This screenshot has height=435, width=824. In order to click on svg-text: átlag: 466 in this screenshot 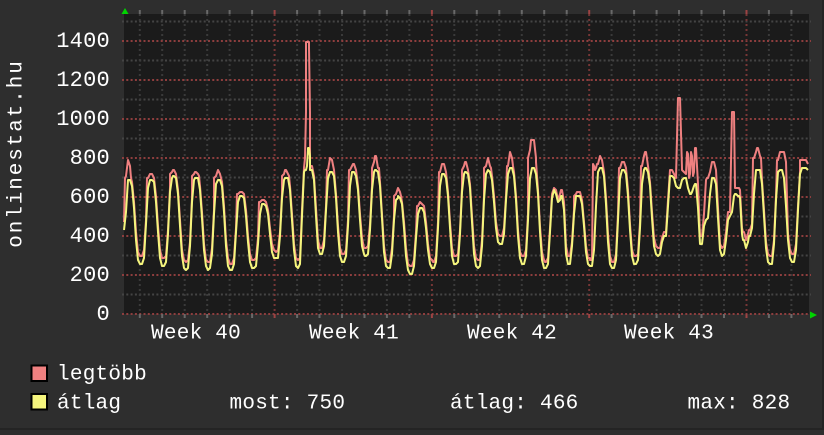, I will do `click(514, 404)`.